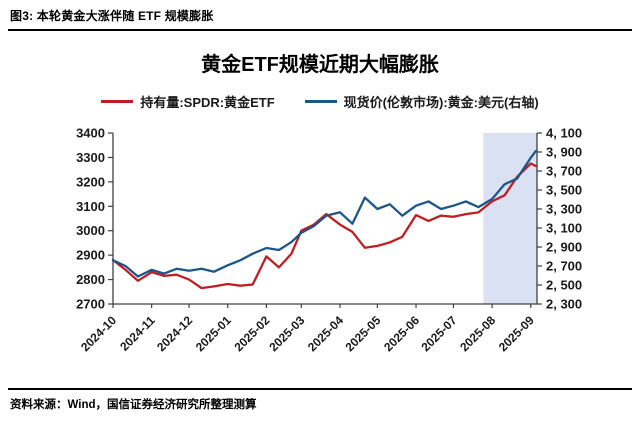 The width and height of the screenshot is (640, 422). Describe the element at coordinates (98, 333) in the screenshot. I see `svg-text: 2024-10` at that location.